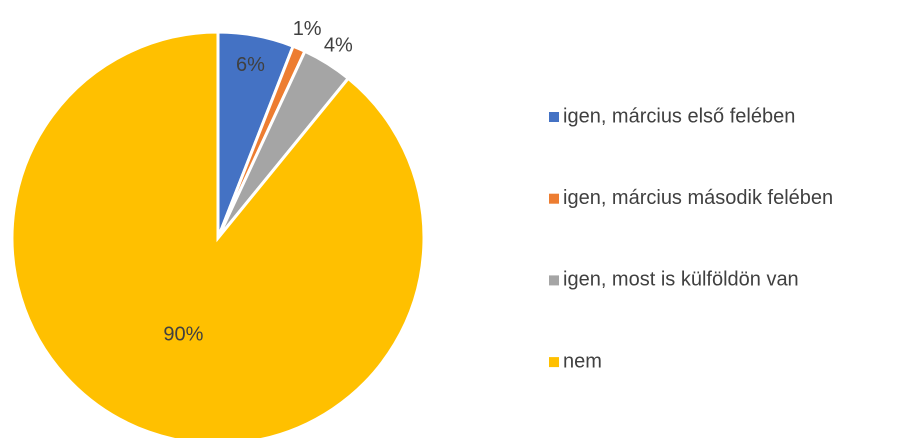  I want to click on legend-label: igen, március második felében, so click(698, 198).